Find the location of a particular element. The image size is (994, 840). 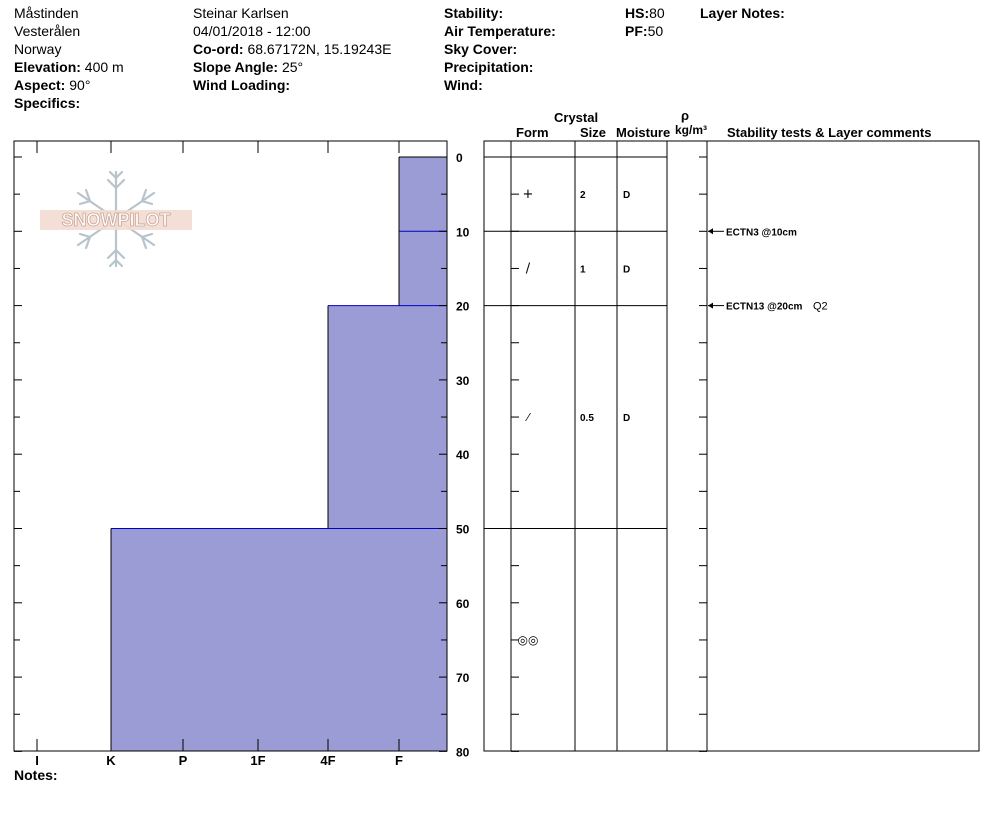

grain-form-symbol: + is located at coordinates (528, 194).